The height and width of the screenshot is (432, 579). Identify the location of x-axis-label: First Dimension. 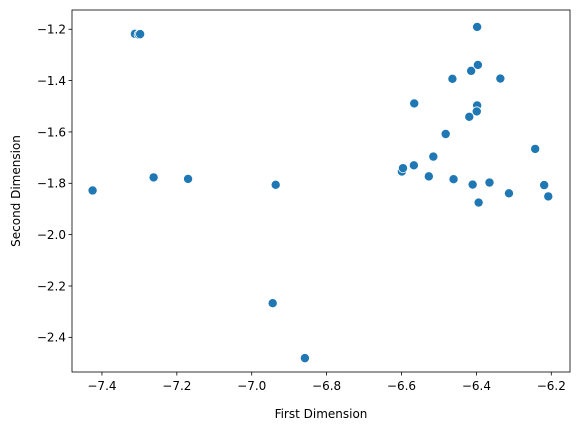
(321, 414).